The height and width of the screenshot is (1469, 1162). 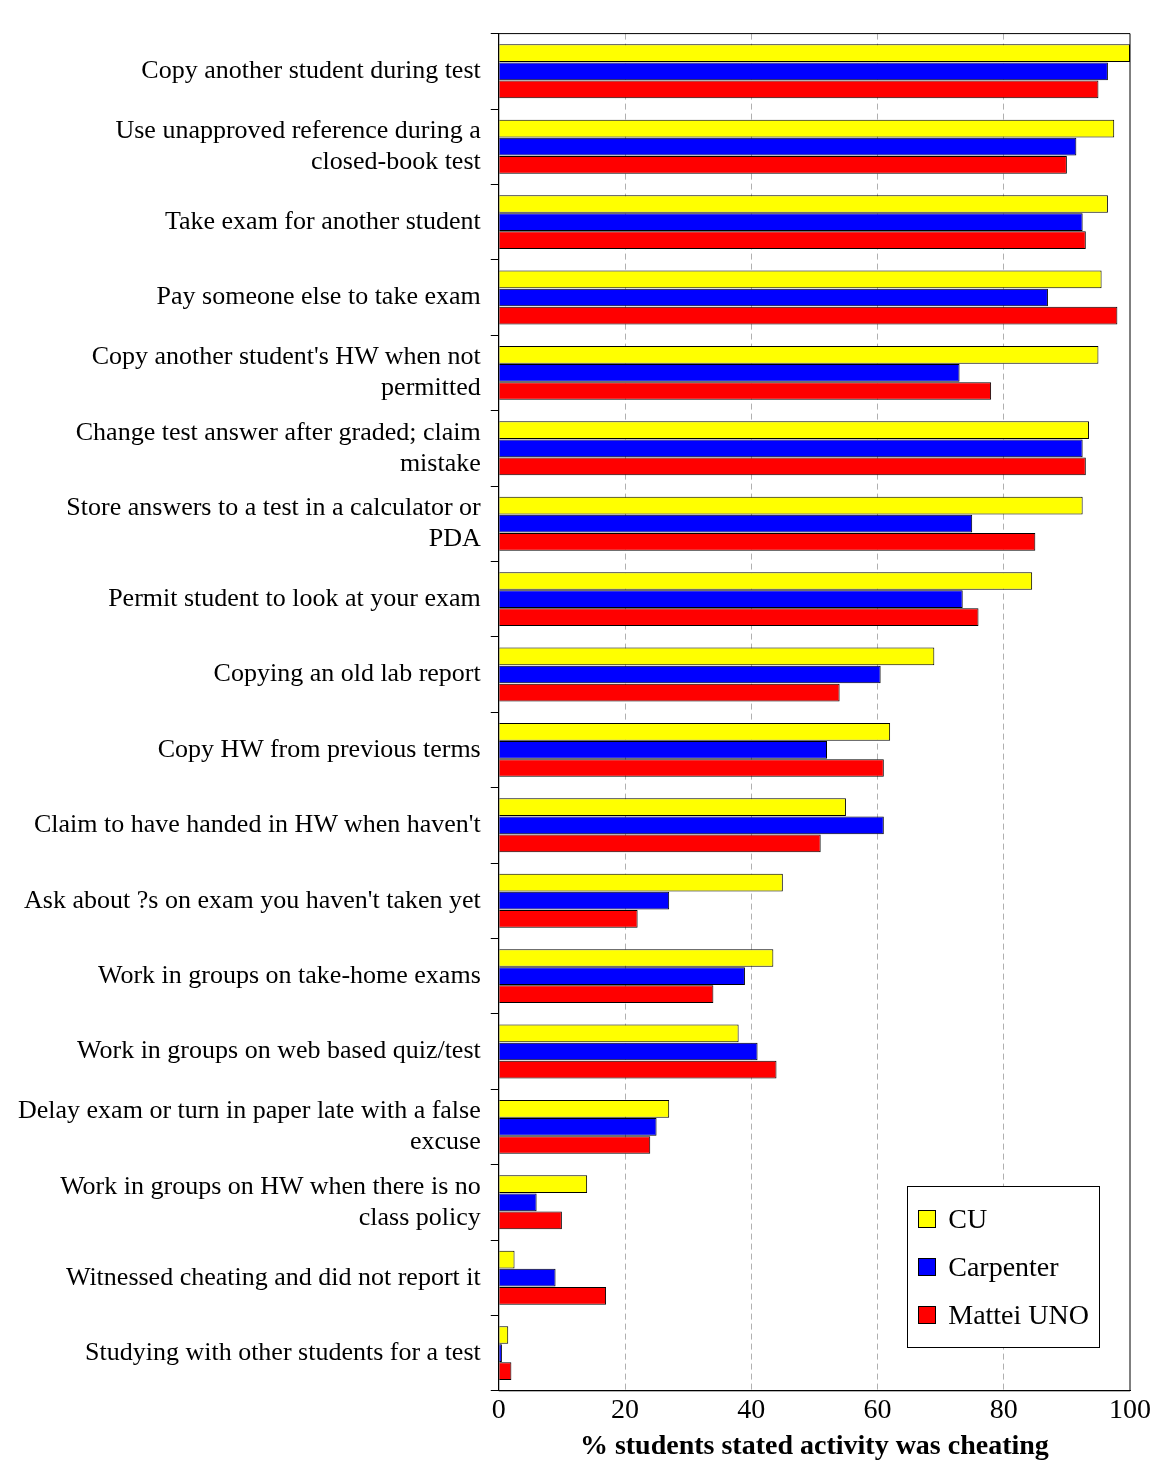 I want to click on y-tick-label: Pay someone else to take exam, so click(x=318, y=296).